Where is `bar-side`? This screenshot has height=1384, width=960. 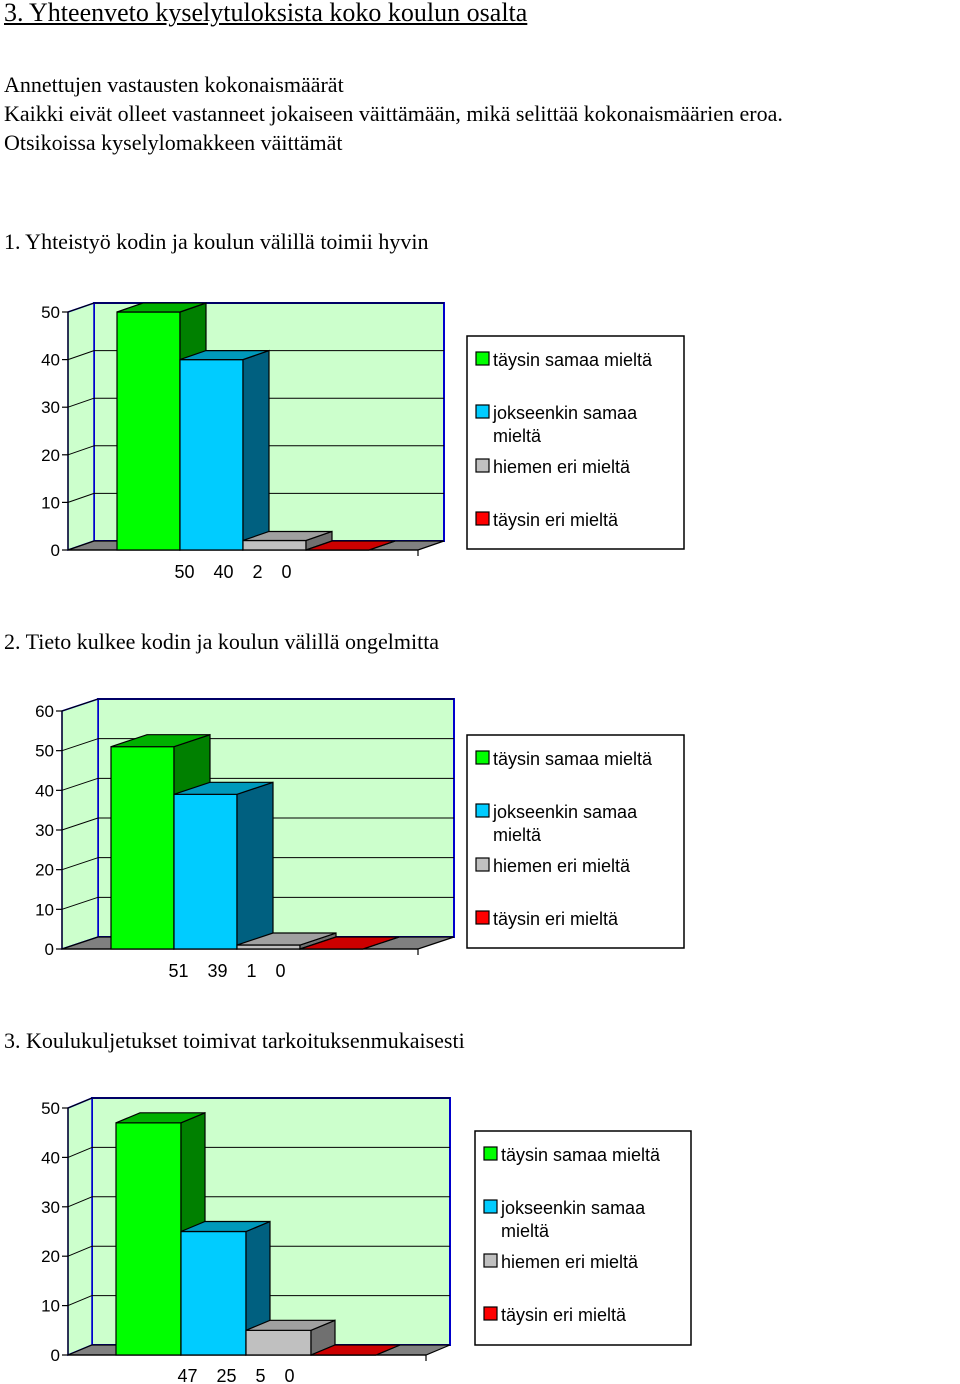
bar-side is located at coordinates (256, 450).